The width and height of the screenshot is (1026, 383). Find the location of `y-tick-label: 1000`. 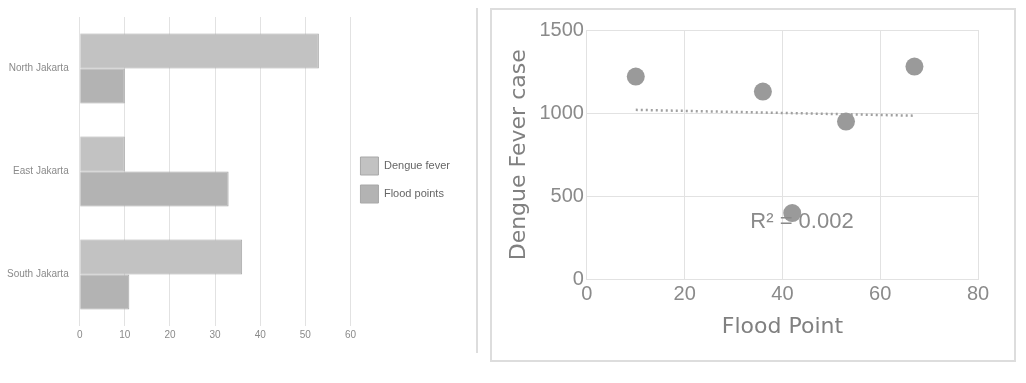

y-tick-label: 1000 is located at coordinates (561, 111).